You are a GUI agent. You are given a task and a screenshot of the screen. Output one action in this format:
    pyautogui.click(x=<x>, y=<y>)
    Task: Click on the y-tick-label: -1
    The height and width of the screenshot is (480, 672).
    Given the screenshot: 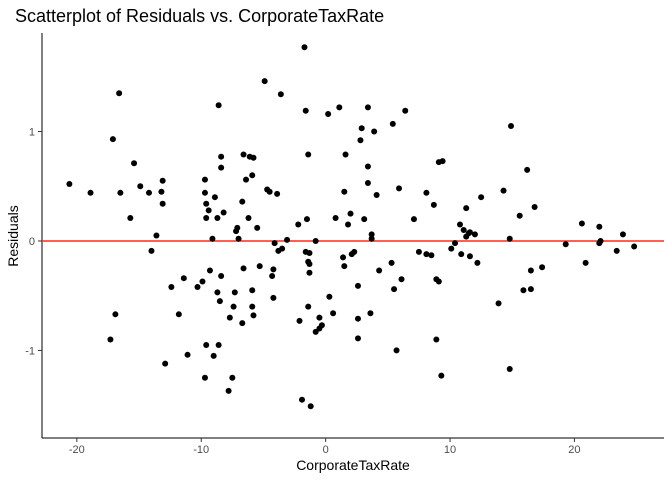 What is the action you would take?
    pyautogui.click(x=30, y=351)
    